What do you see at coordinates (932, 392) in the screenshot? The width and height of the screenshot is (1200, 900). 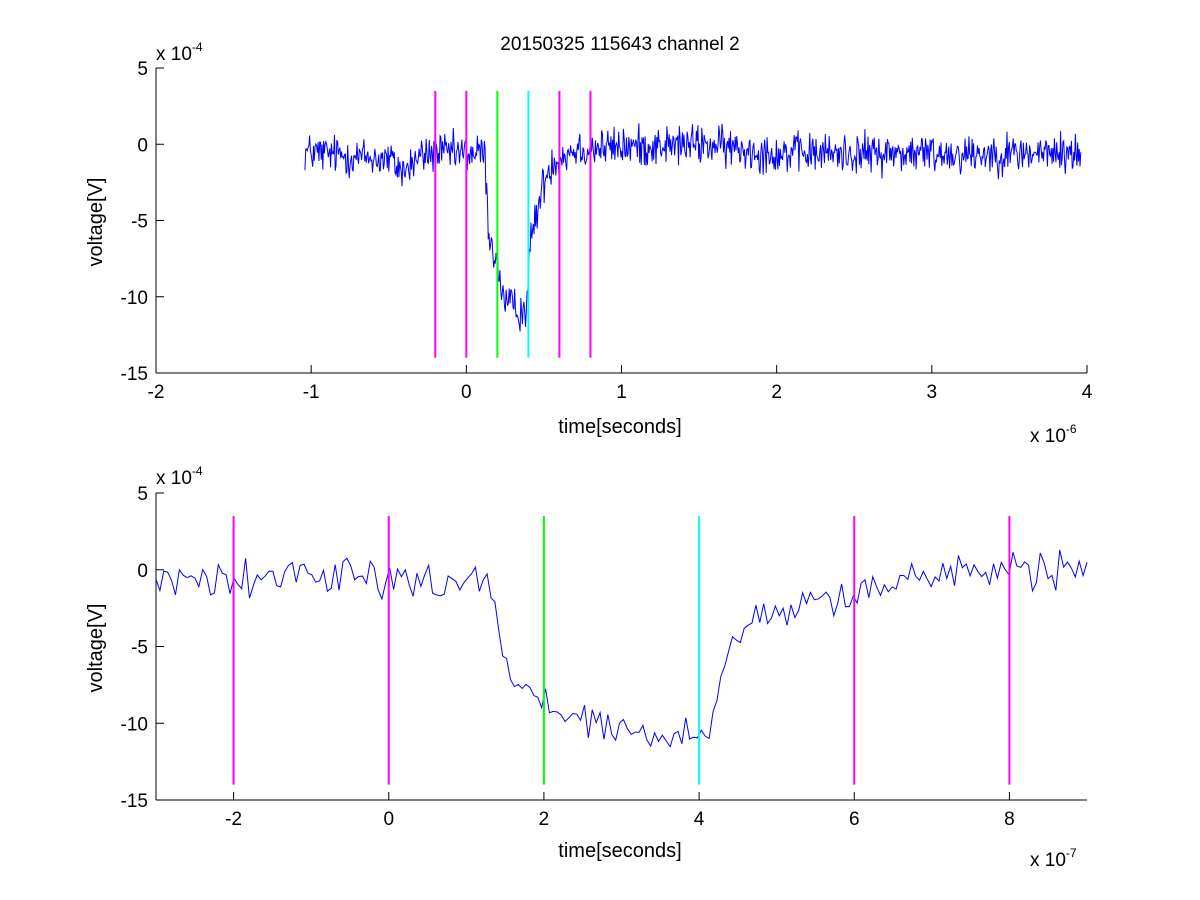 I see `x-tick-label: 3` at bounding box center [932, 392].